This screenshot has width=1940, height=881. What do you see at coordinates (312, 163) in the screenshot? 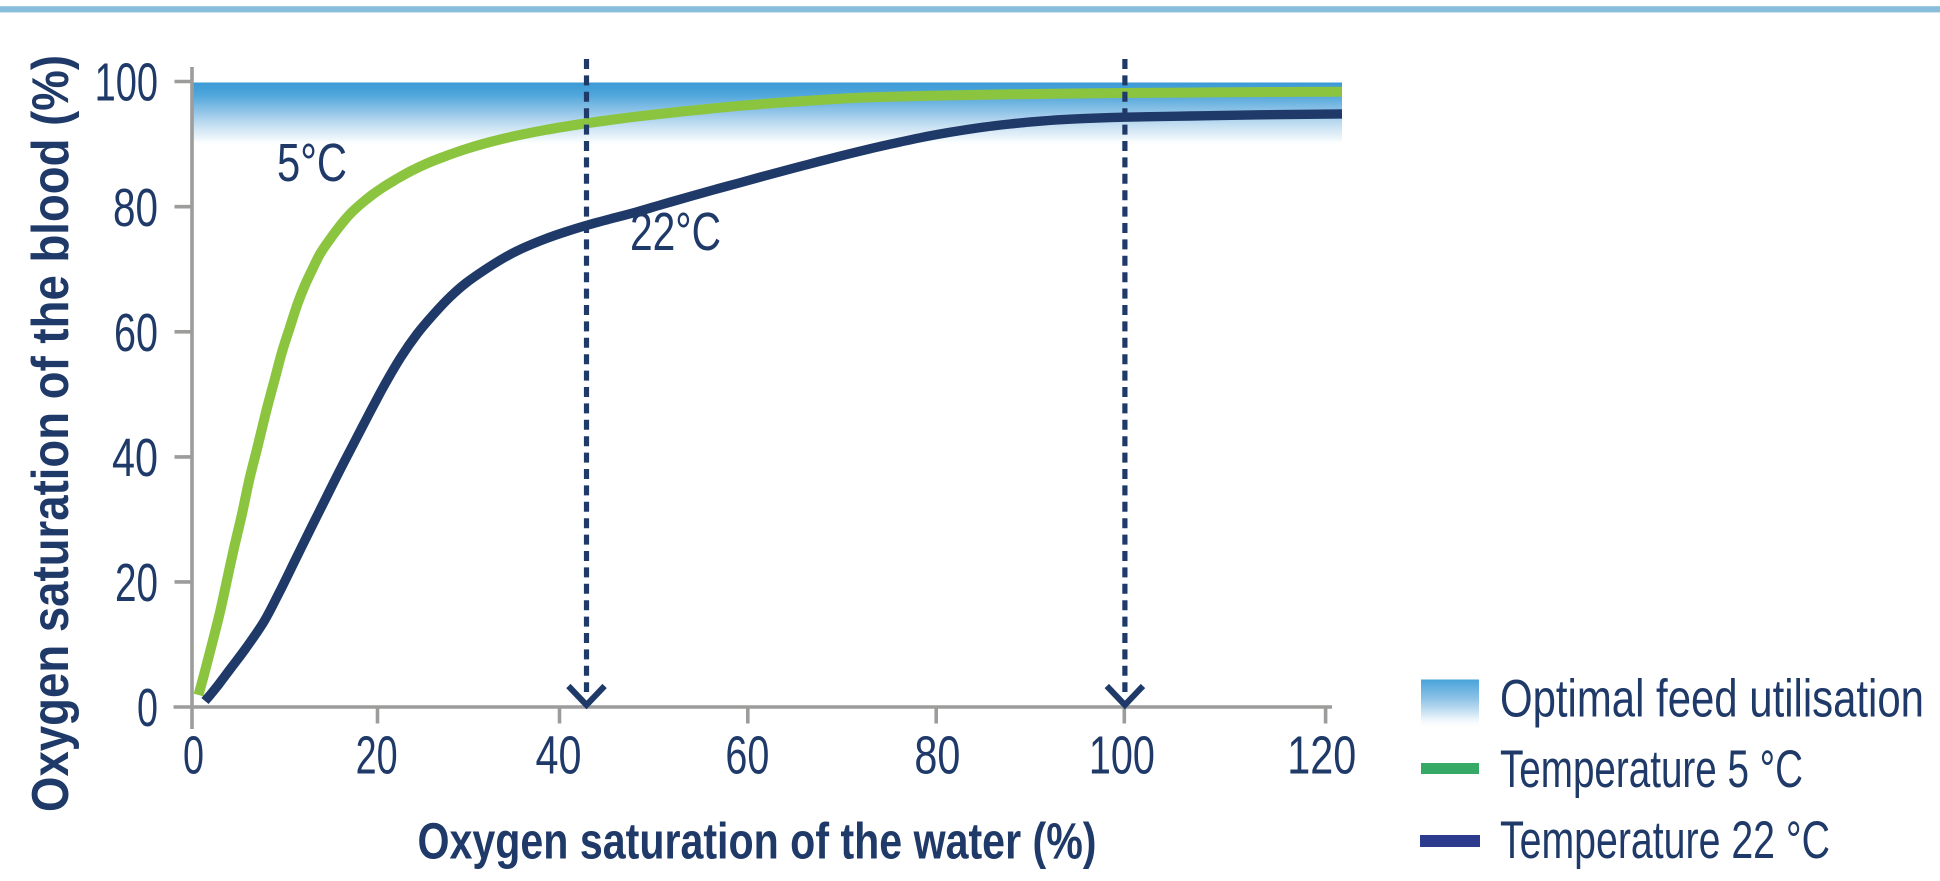
I see `svg-text: 5°C` at bounding box center [312, 163].